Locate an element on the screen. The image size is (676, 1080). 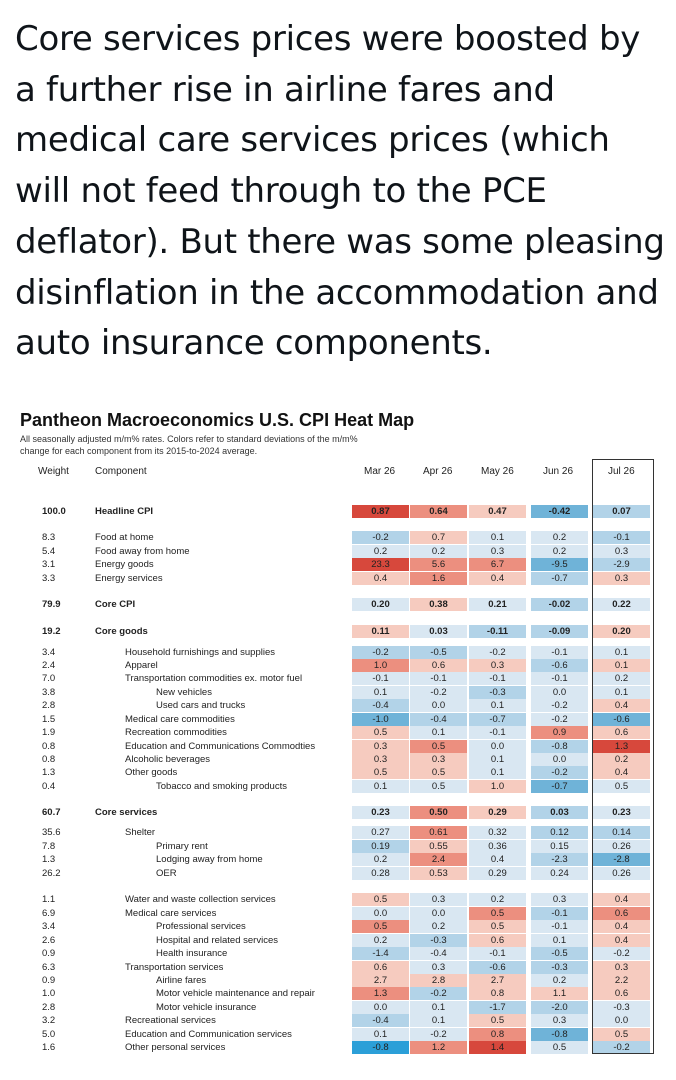
component-label: Food away from home is located at coordinates (142, 551).